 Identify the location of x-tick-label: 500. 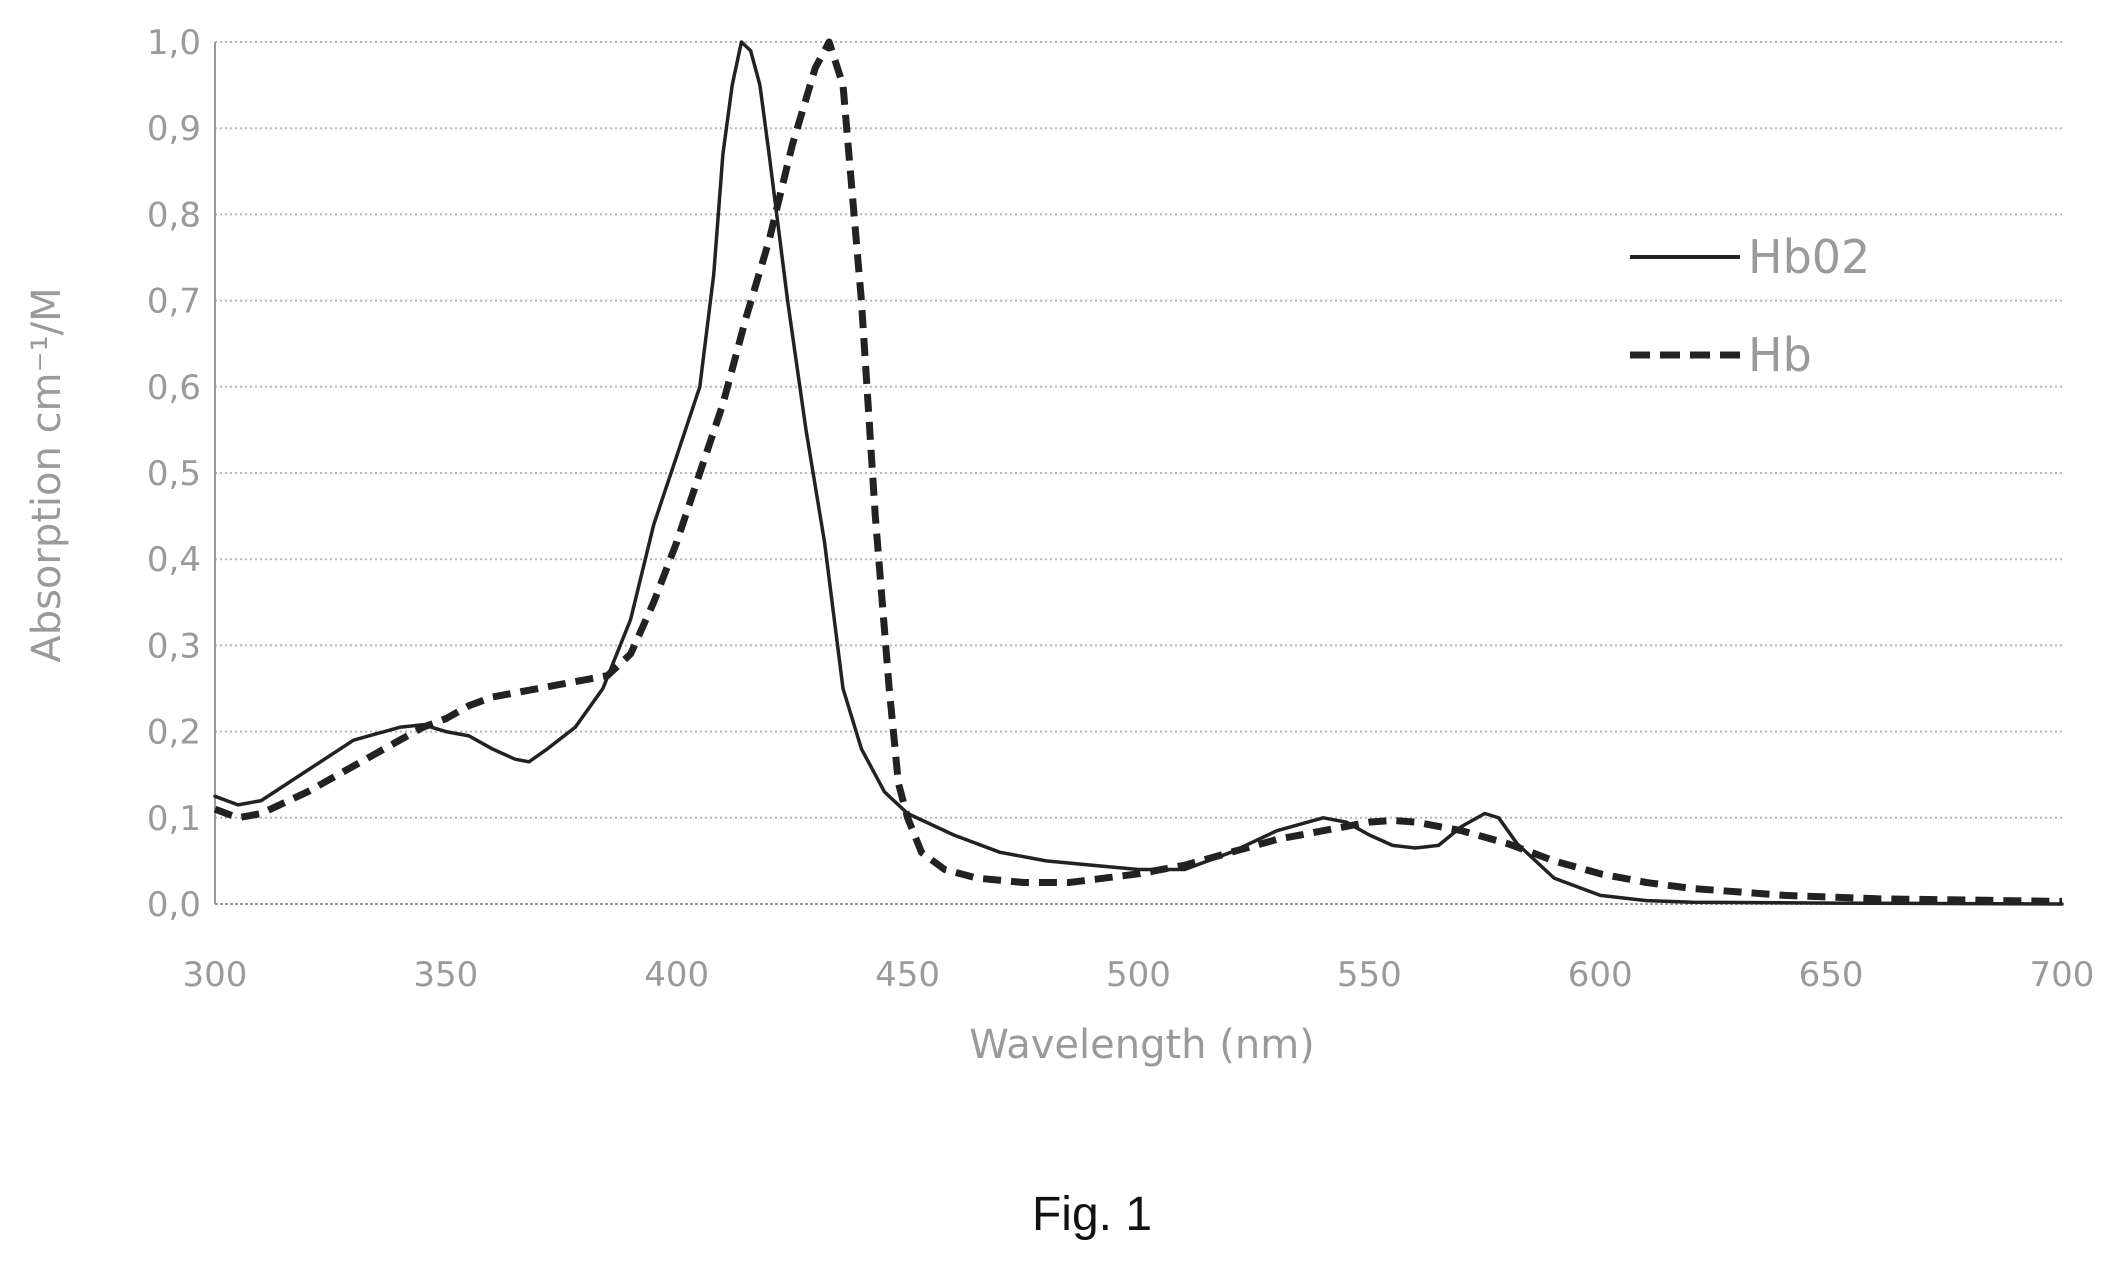
(1138, 975).